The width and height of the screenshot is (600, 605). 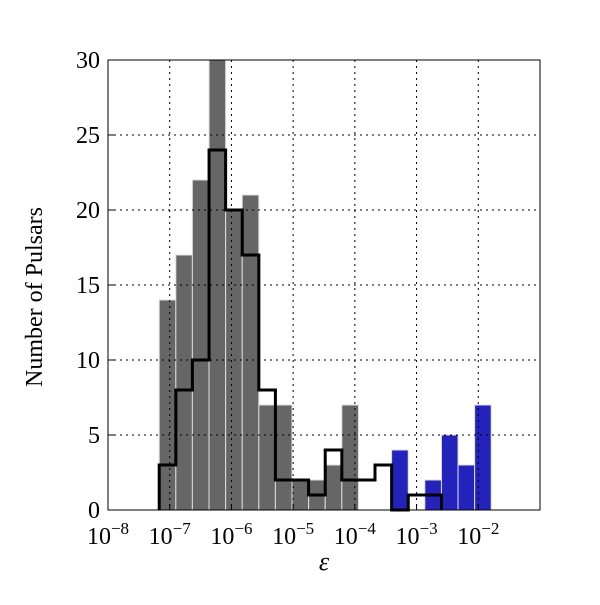 I want to click on y-tick-label: 15, so click(x=88, y=286).